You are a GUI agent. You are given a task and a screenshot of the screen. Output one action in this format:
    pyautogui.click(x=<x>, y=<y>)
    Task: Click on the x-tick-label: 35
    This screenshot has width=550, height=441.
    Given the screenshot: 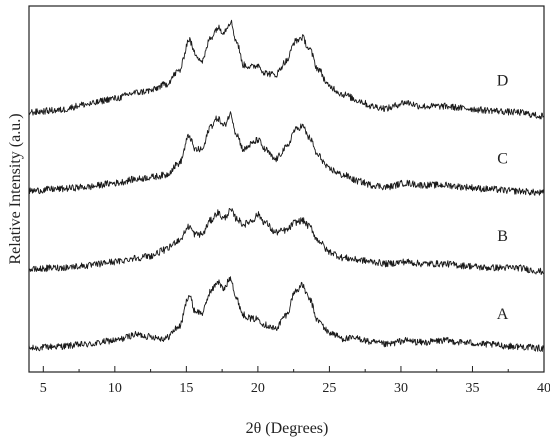 What is the action you would take?
    pyautogui.click(x=472, y=388)
    